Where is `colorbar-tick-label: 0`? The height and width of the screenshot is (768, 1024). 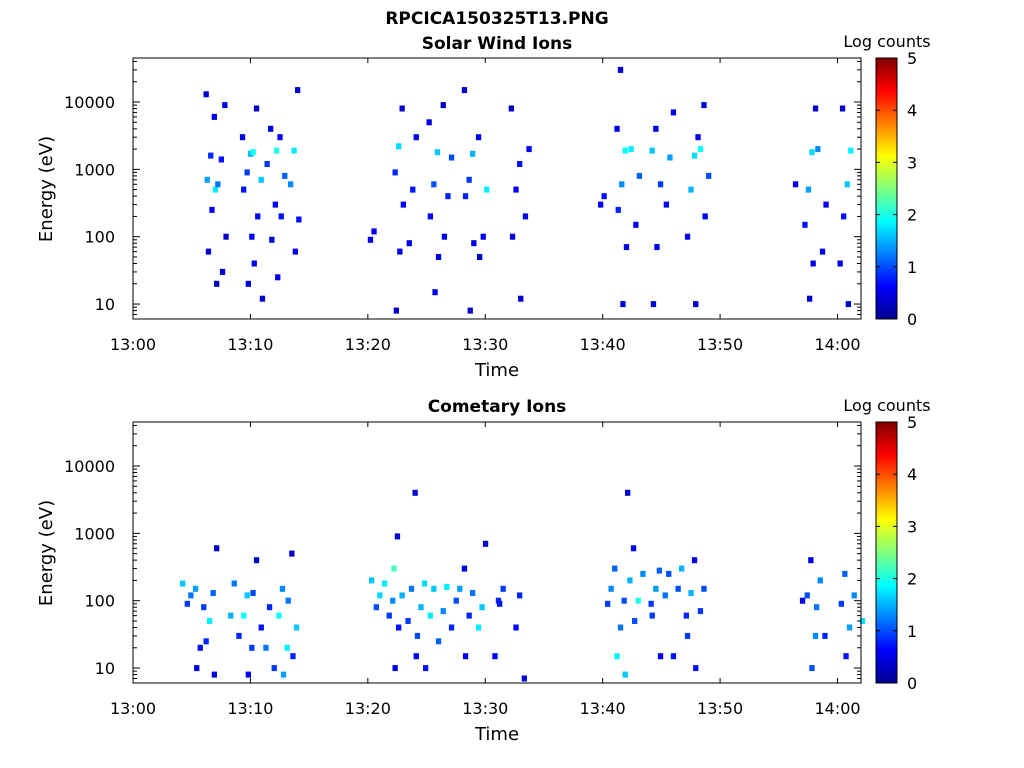 colorbar-tick-label: 0 is located at coordinates (912, 319).